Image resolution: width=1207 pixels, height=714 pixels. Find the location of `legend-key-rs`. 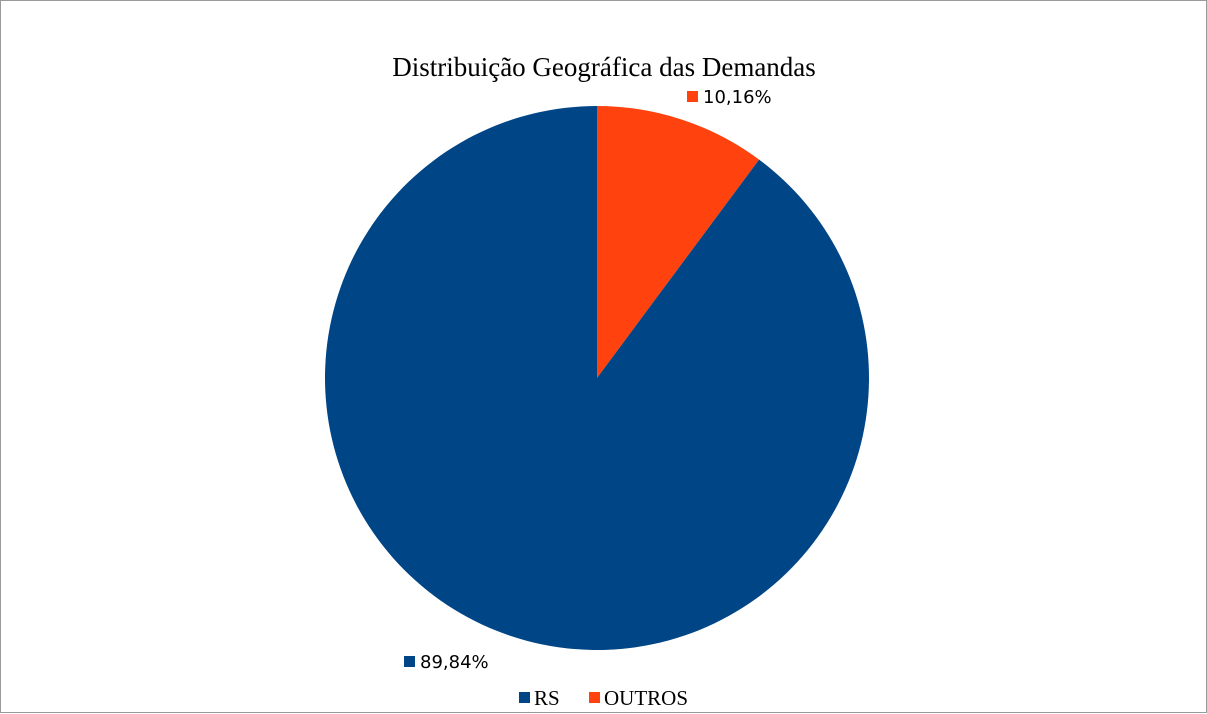

legend-key-rs is located at coordinates (524, 697).